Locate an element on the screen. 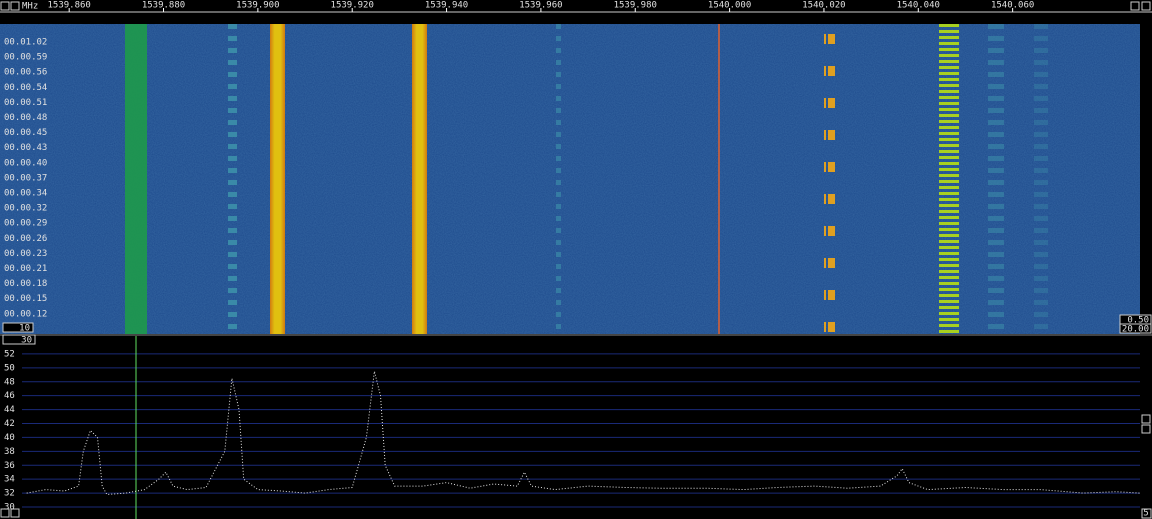 The height and width of the screenshot is (519, 1152). top-bar is located at coordinates (576, 6).